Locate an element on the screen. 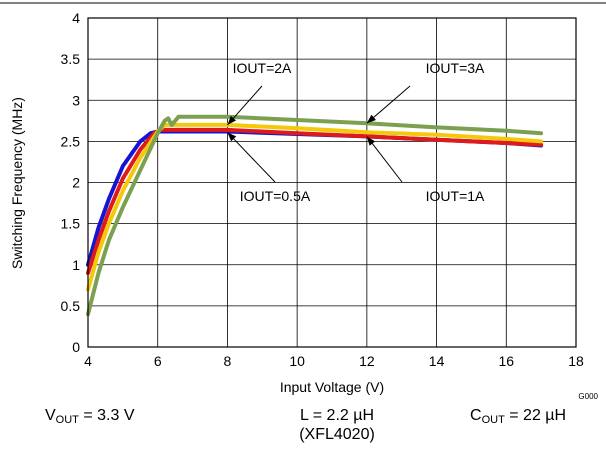 The image size is (606, 454). vout-value: = 3.3 V is located at coordinates (109, 415).